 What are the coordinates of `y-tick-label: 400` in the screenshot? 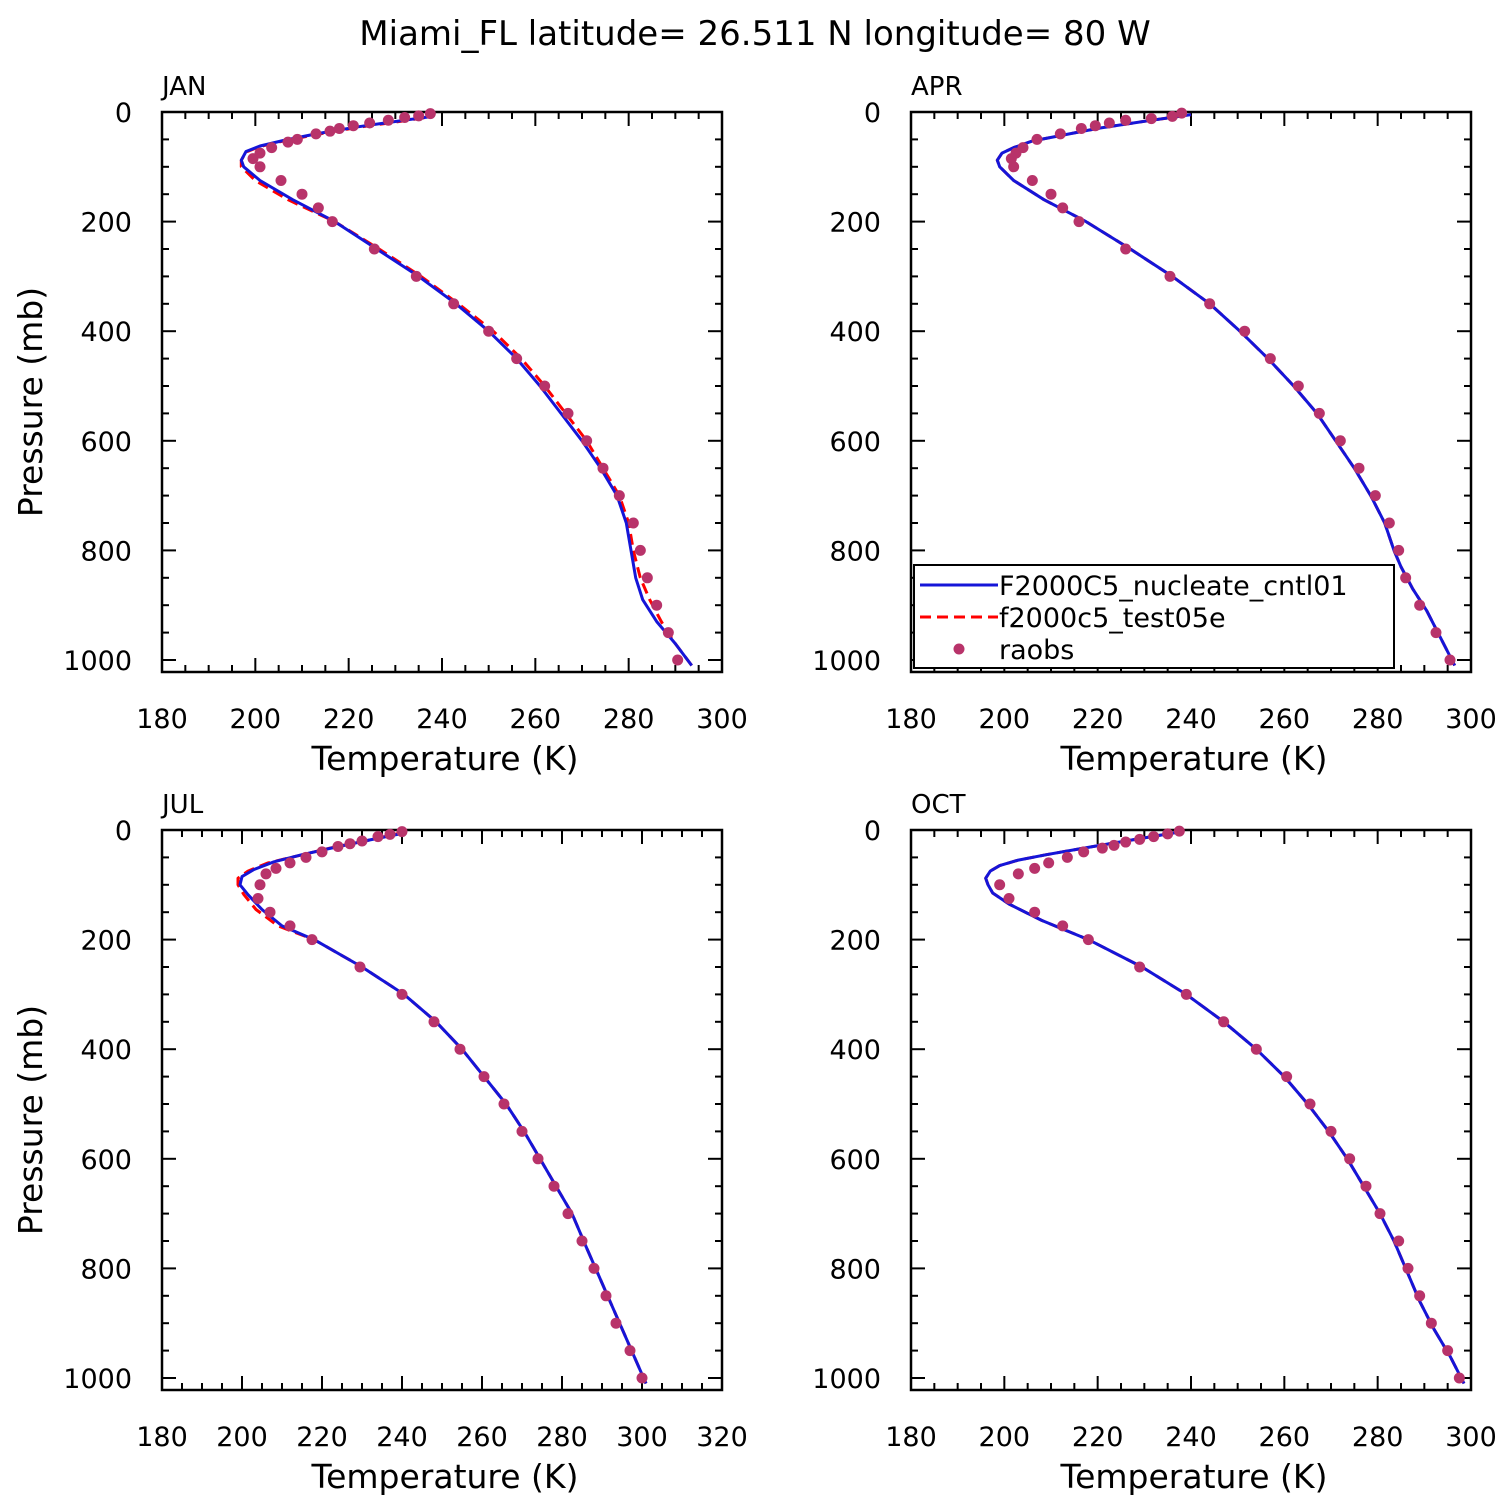 It's located at (106, 332).